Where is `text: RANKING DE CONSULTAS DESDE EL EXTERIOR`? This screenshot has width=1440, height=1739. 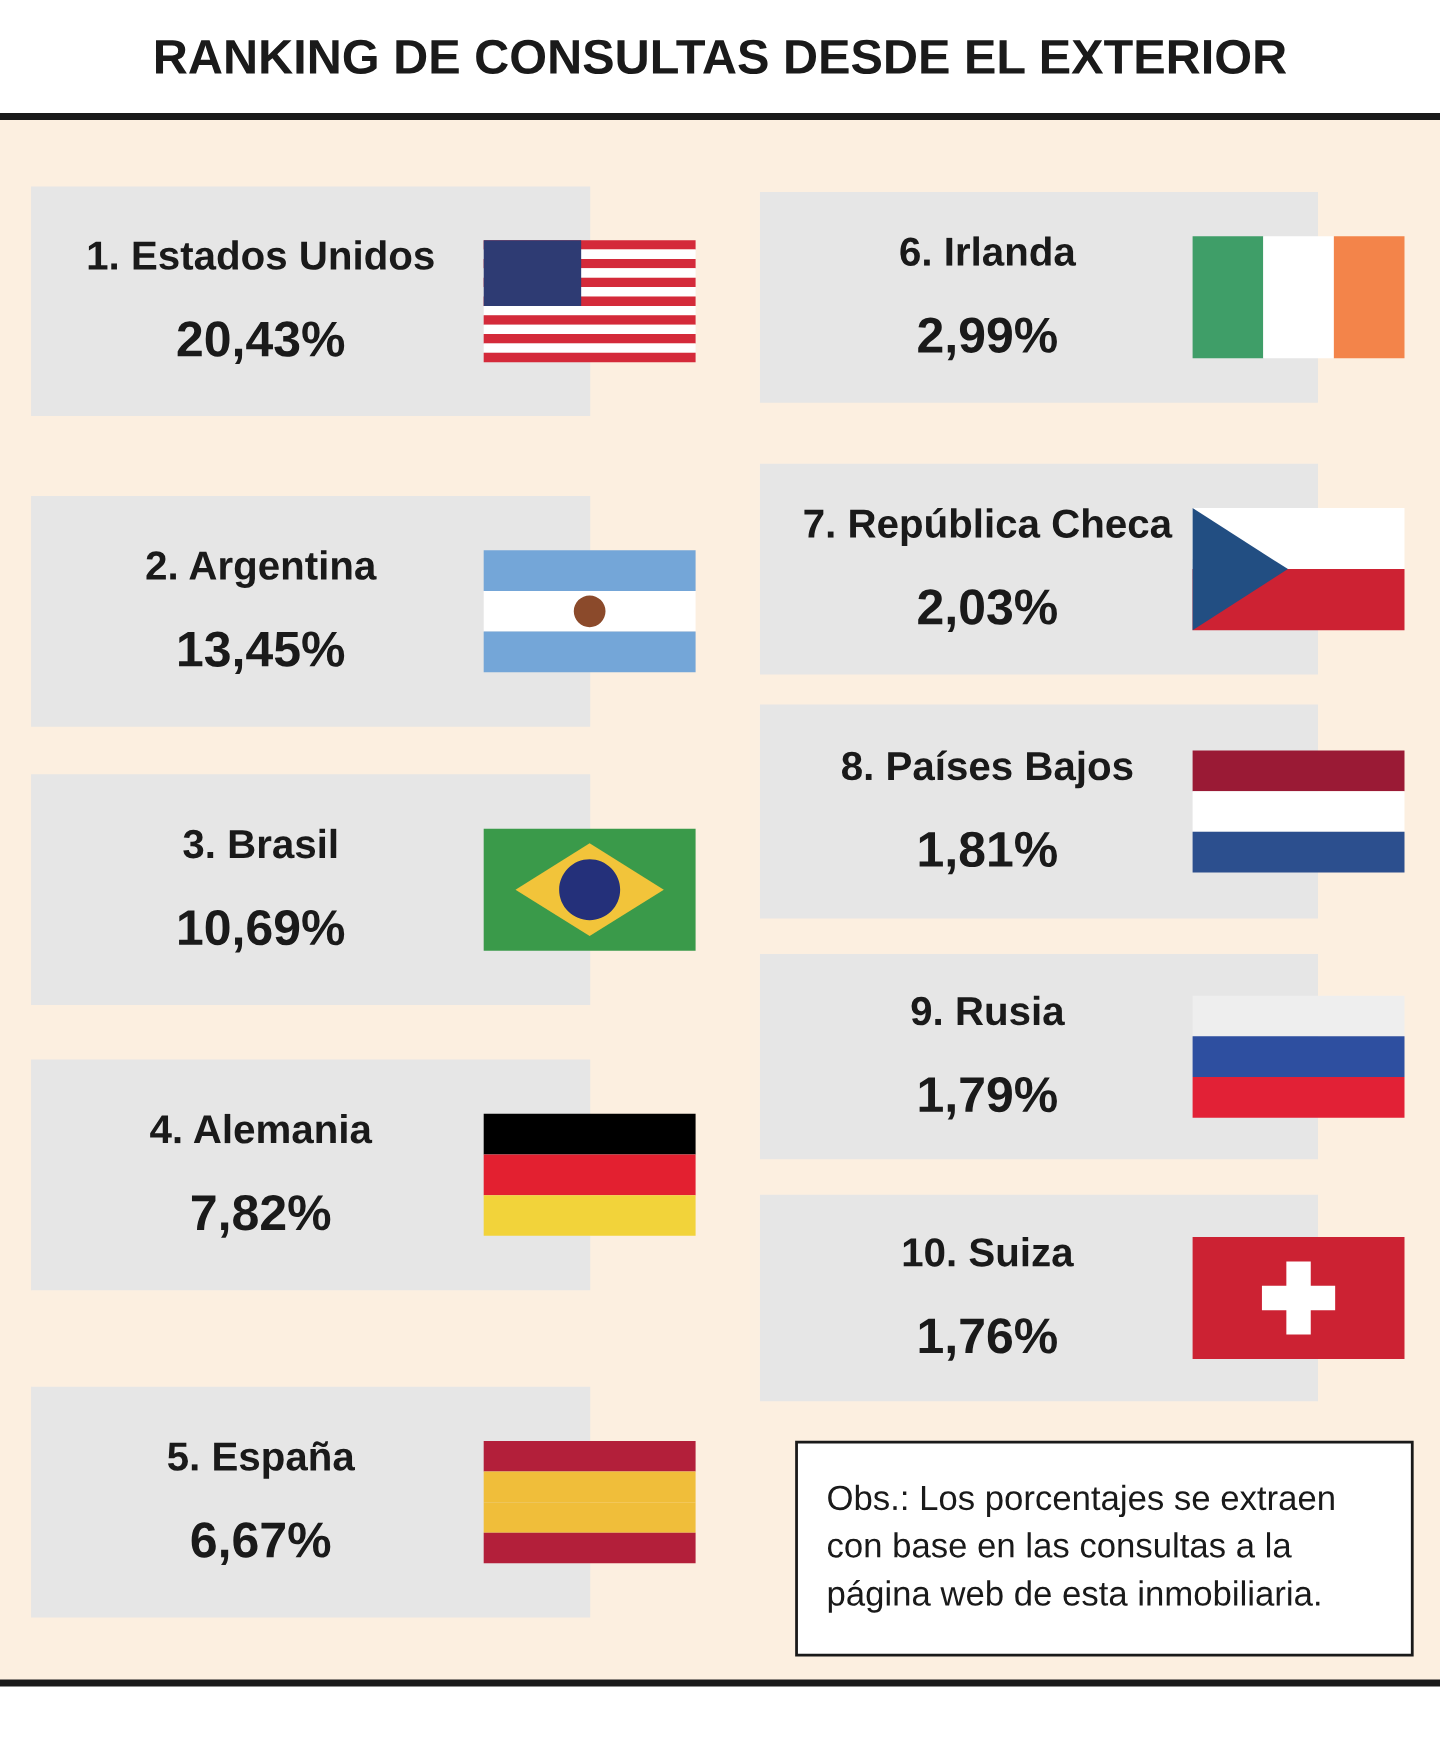 text: RANKING DE CONSULTAS DESDE EL EXTERIOR is located at coordinates (721, 57).